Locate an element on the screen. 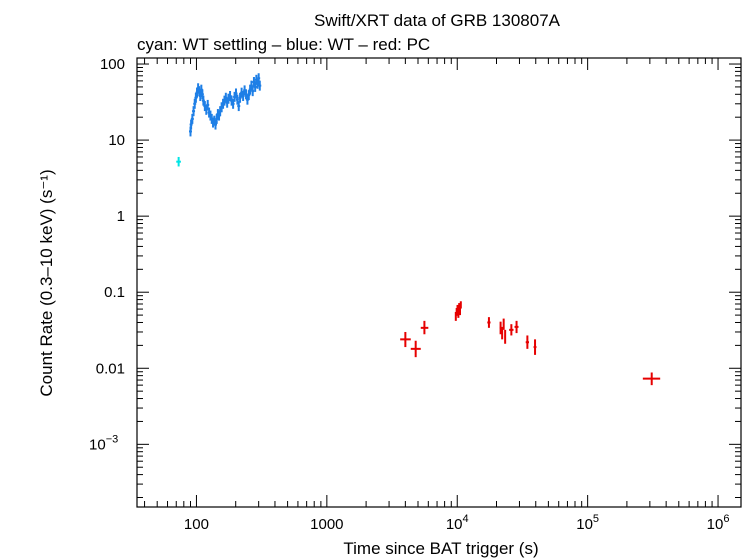  y-tick-label: 0.01 is located at coordinates (110, 368).